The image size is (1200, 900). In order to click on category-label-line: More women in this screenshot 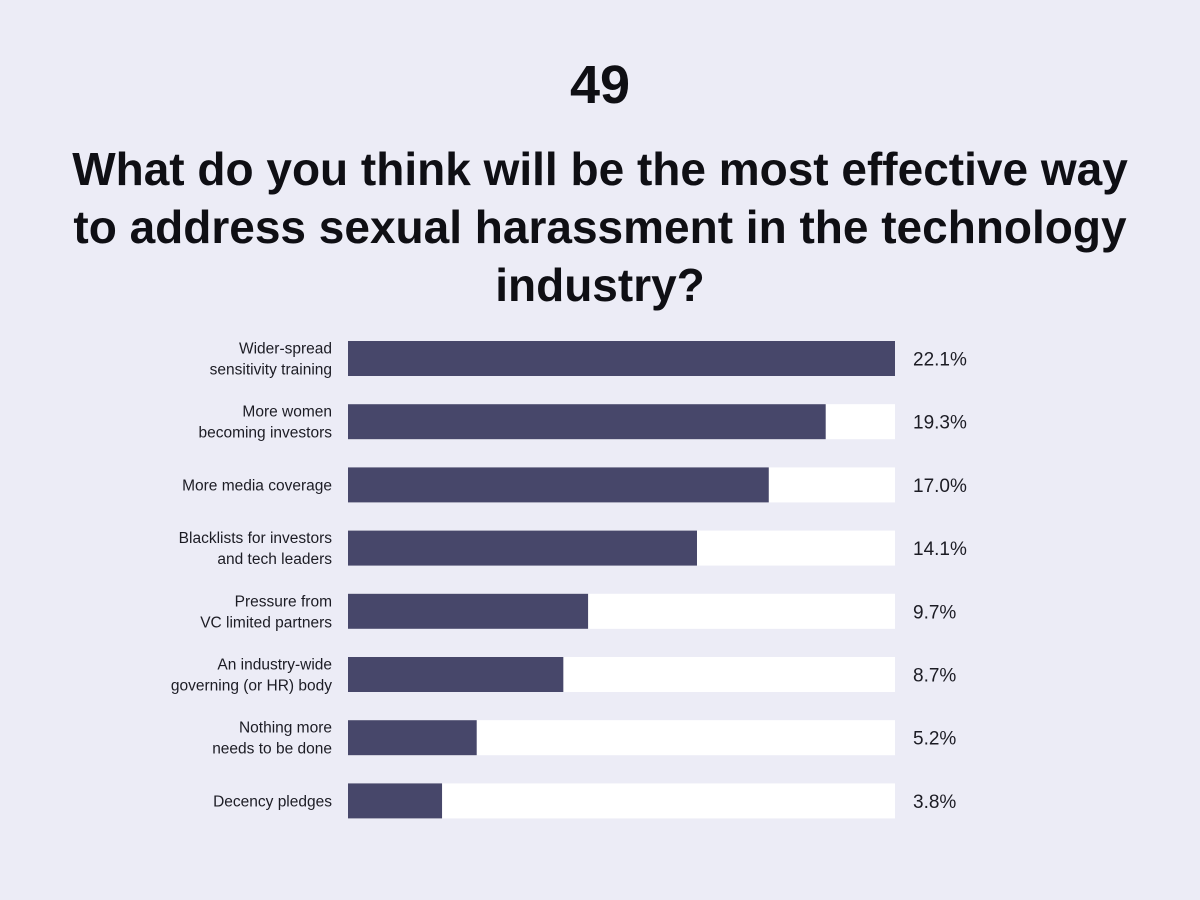, I will do `click(287, 412)`.